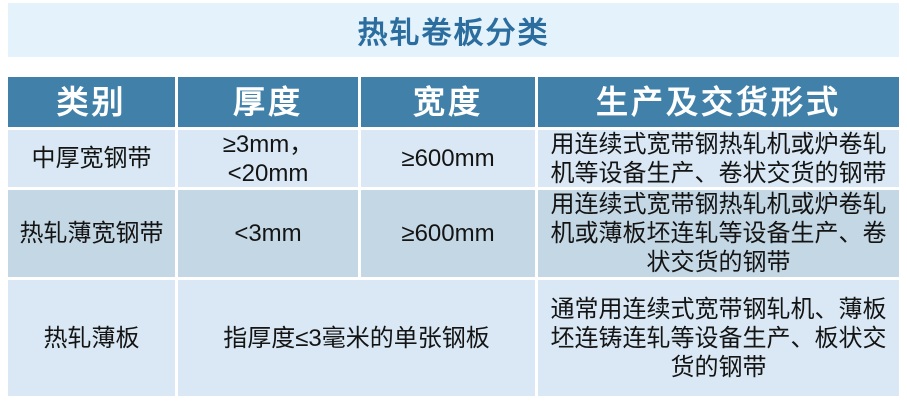 This screenshot has width=907, height=402. What do you see at coordinates (91, 158) in the screenshot?
I see `row1-category-cell: 中厚宽钢带` at bounding box center [91, 158].